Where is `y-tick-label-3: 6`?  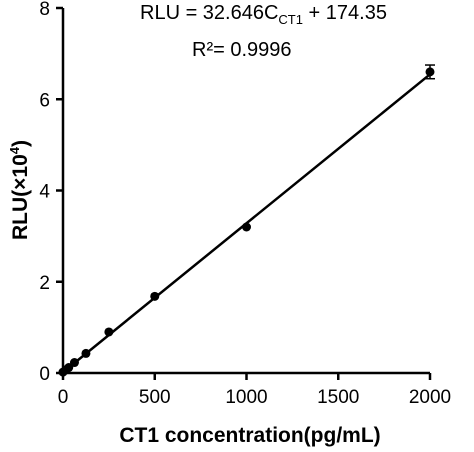
y-tick-label-3: 6 is located at coordinates (44, 100).